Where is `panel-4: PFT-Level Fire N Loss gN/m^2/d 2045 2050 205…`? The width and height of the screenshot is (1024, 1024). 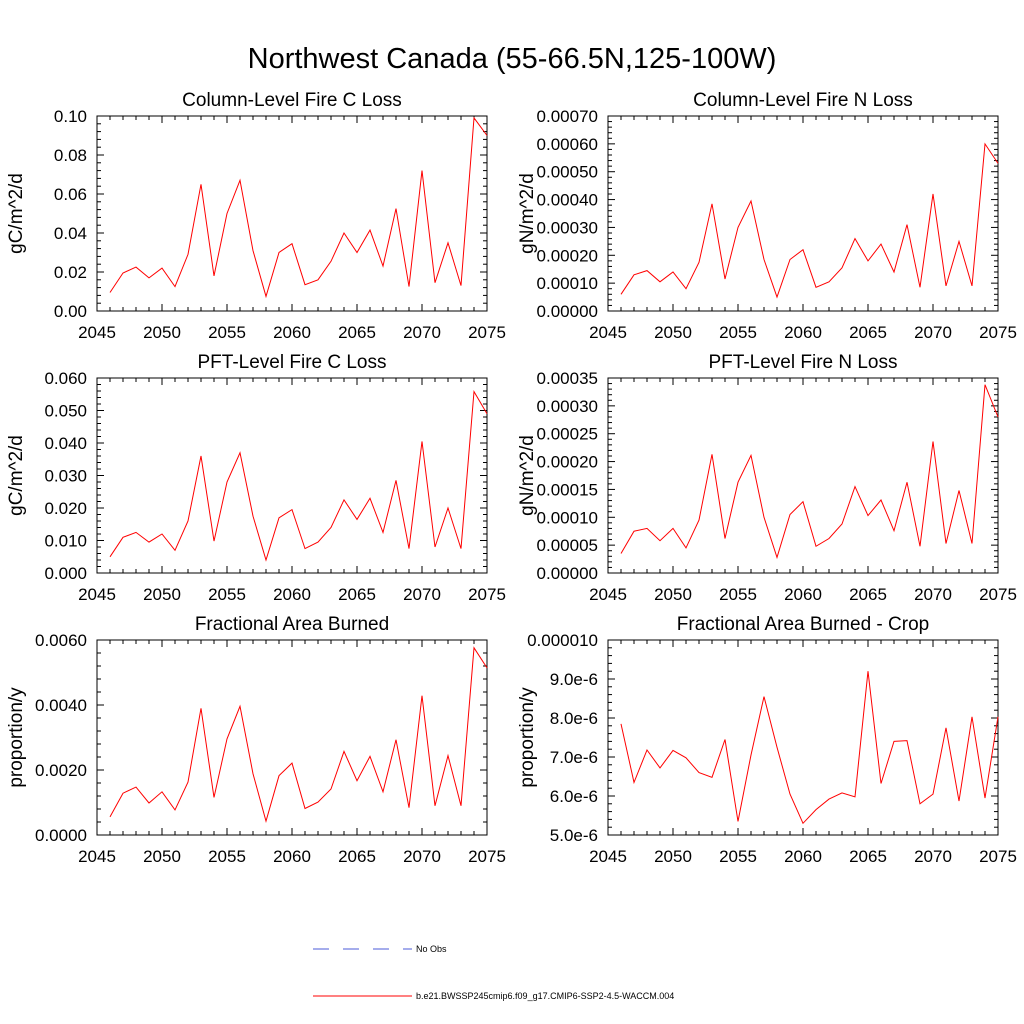 panel-4: PFT-Level Fire N Loss gN/m^2/d 2045 2050 205… is located at coordinates (767, 478).